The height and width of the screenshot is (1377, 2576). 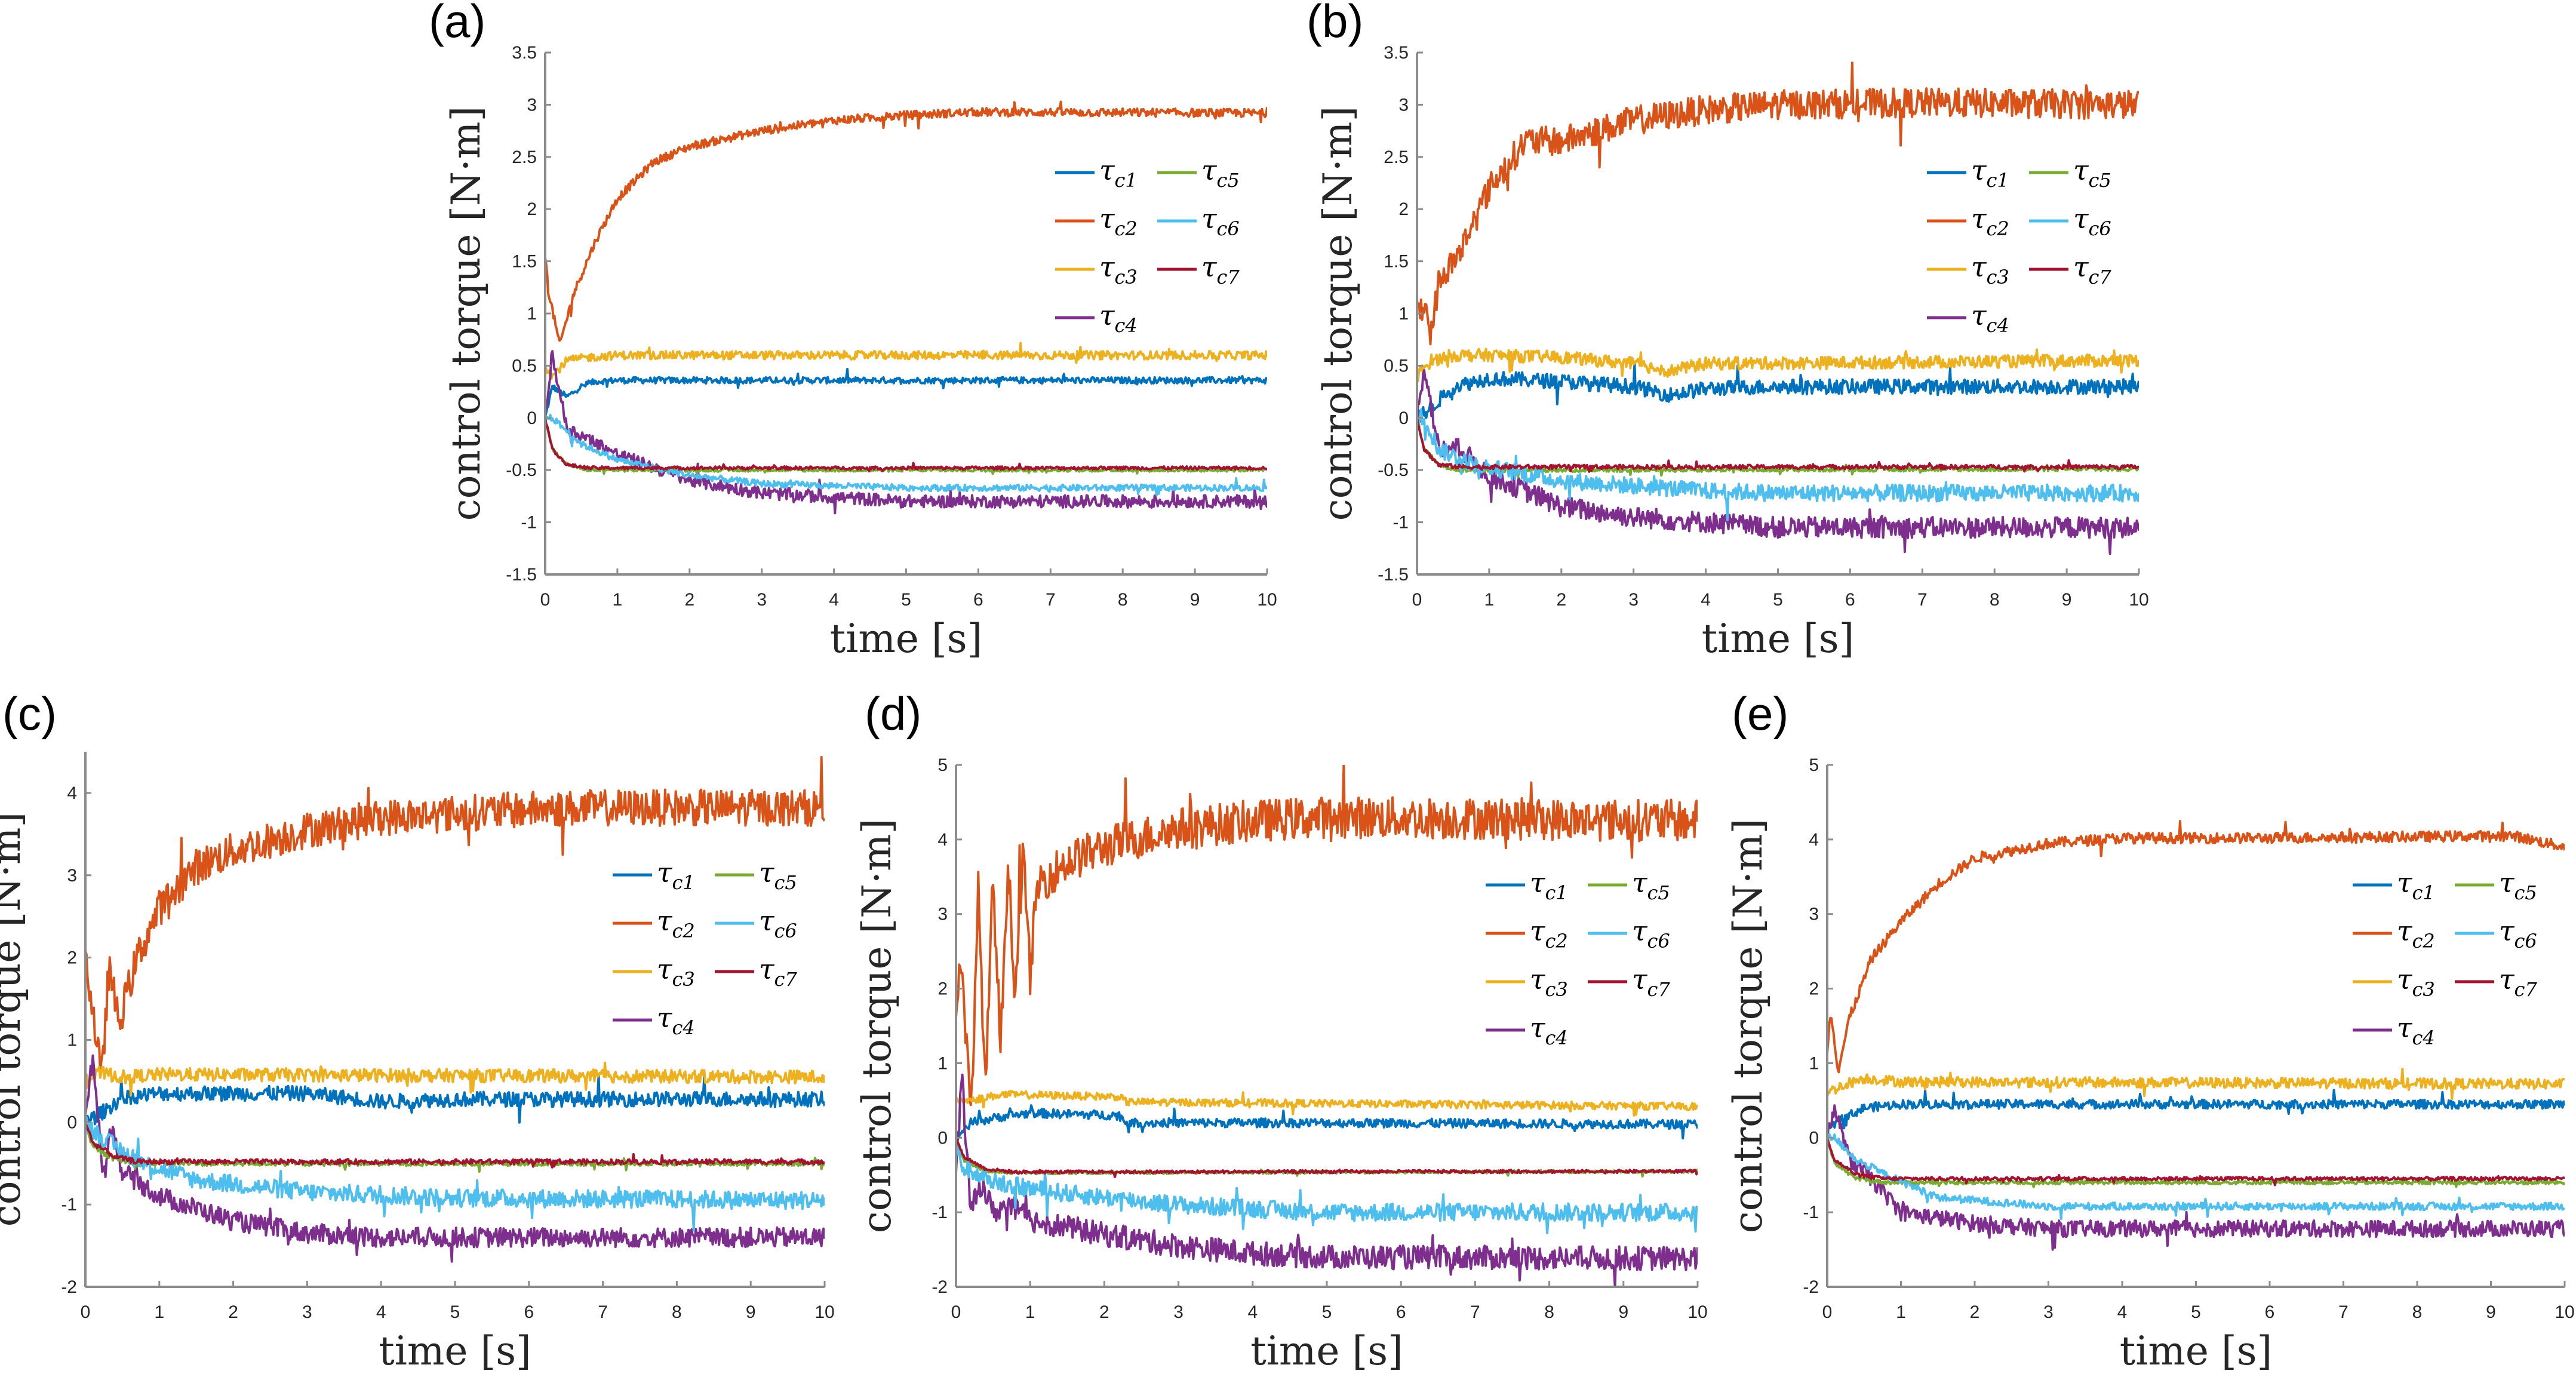 What do you see at coordinates (1393, 575) in the screenshot?
I see `y-tick-label: -1.5` at bounding box center [1393, 575].